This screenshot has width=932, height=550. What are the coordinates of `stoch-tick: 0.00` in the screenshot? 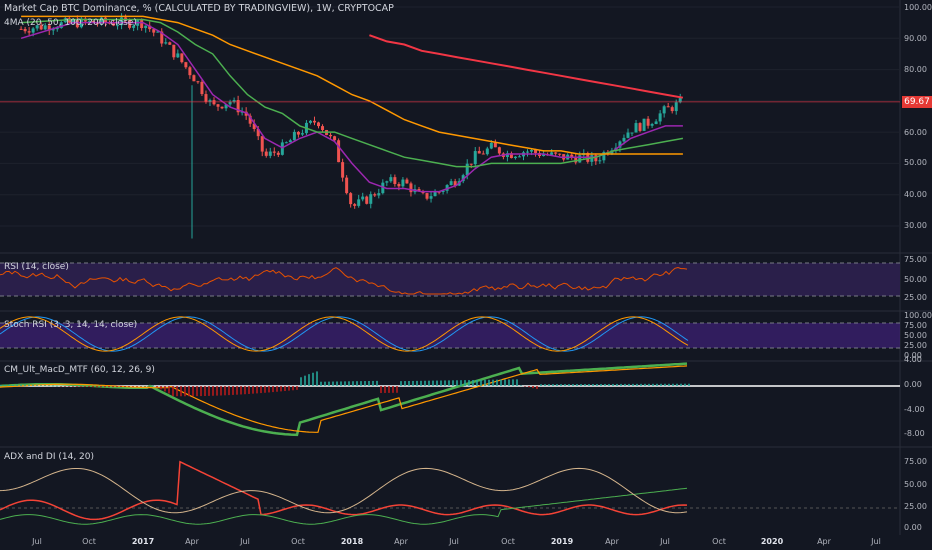 It's located at (913, 355).